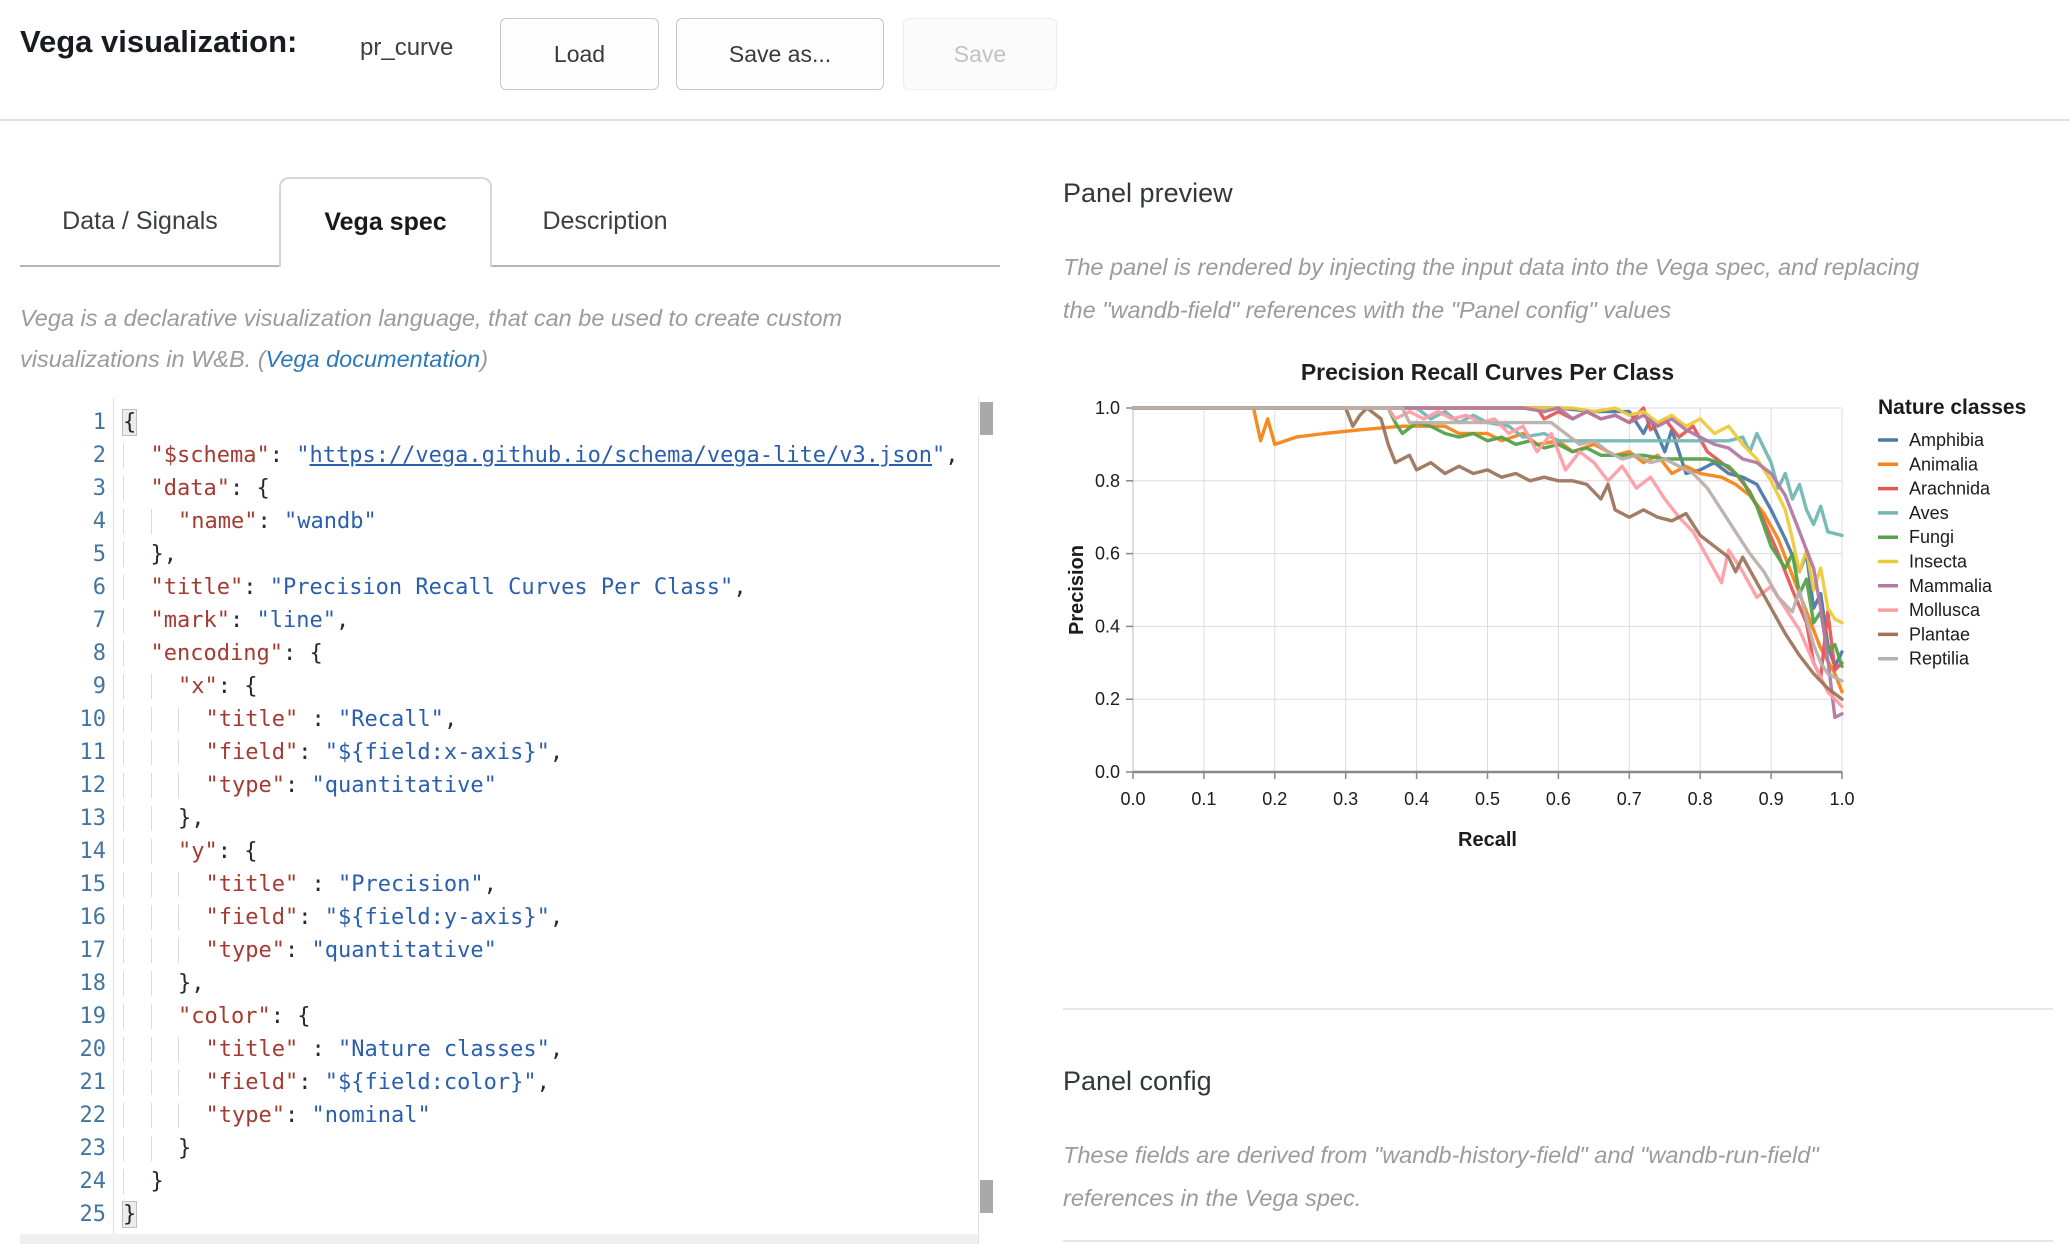 Image resolution: width=2070 pixels, height=1244 pixels. I want to click on legend-label-mammalia: Mammalia, so click(1951, 586).